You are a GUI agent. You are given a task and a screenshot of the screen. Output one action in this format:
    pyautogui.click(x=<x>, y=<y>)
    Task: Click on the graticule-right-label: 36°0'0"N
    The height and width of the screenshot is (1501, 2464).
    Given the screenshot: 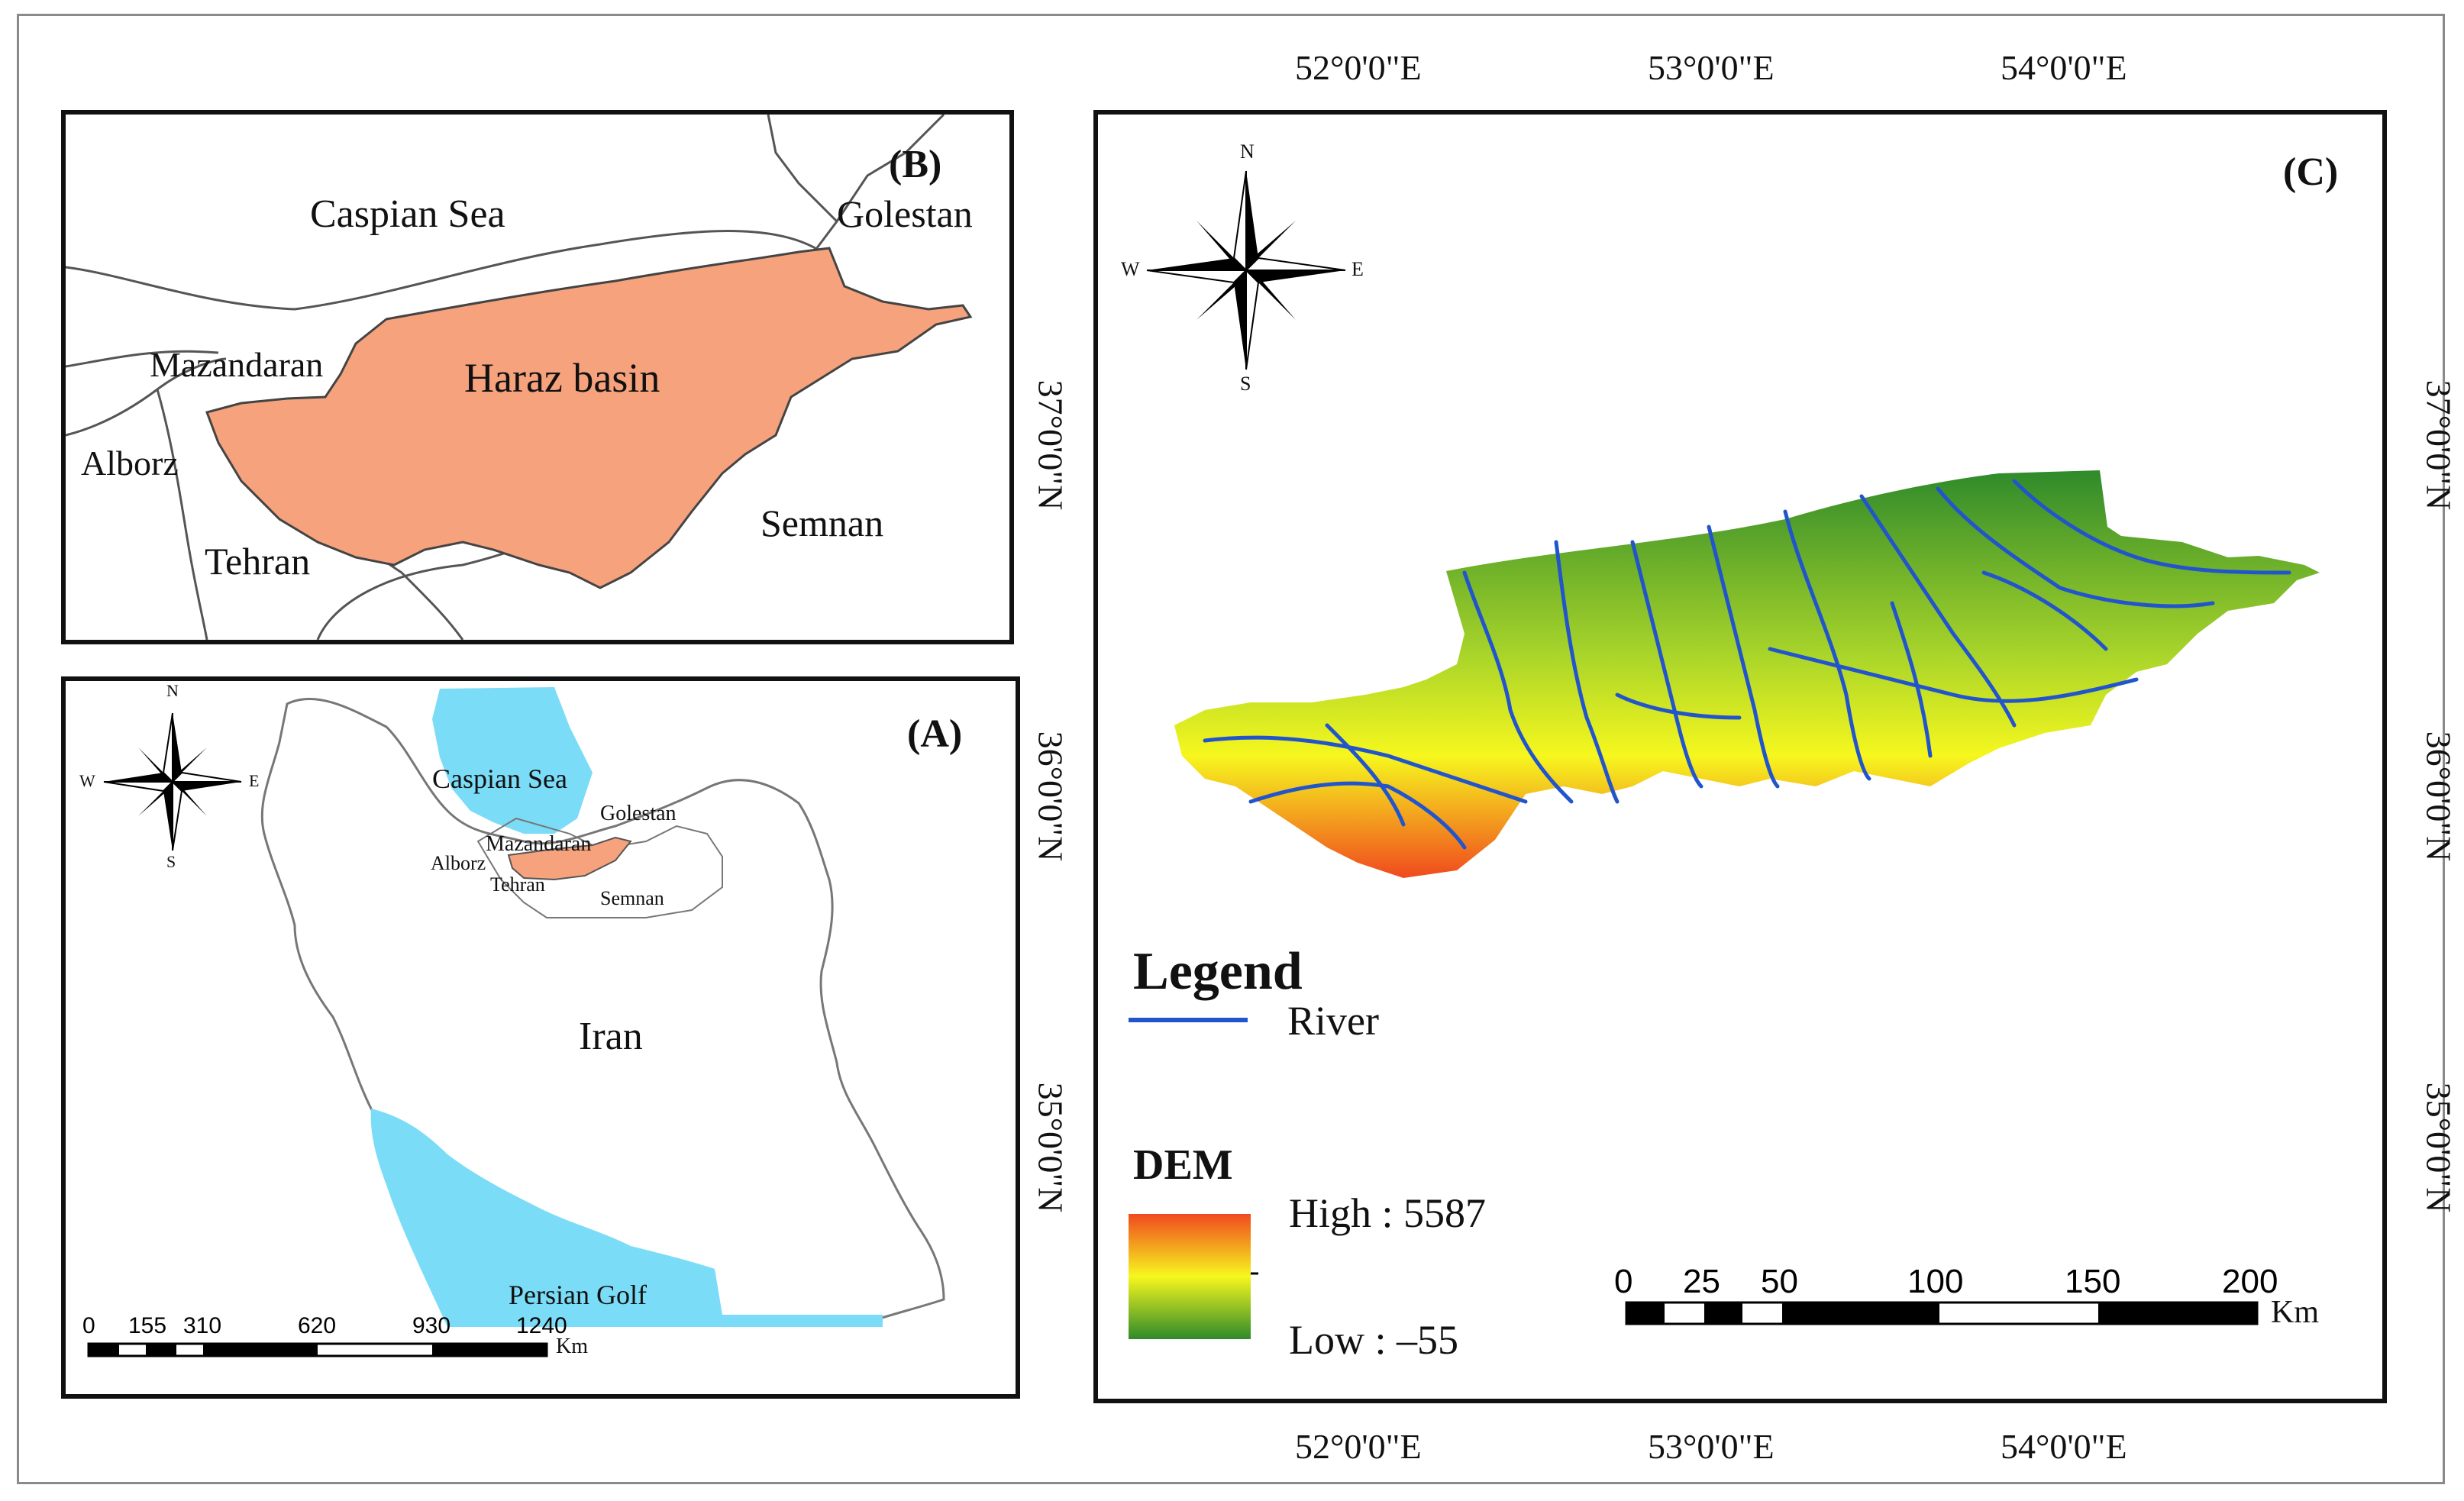 What is the action you would take?
    pyautogui.click(x=2439, y=797)
    